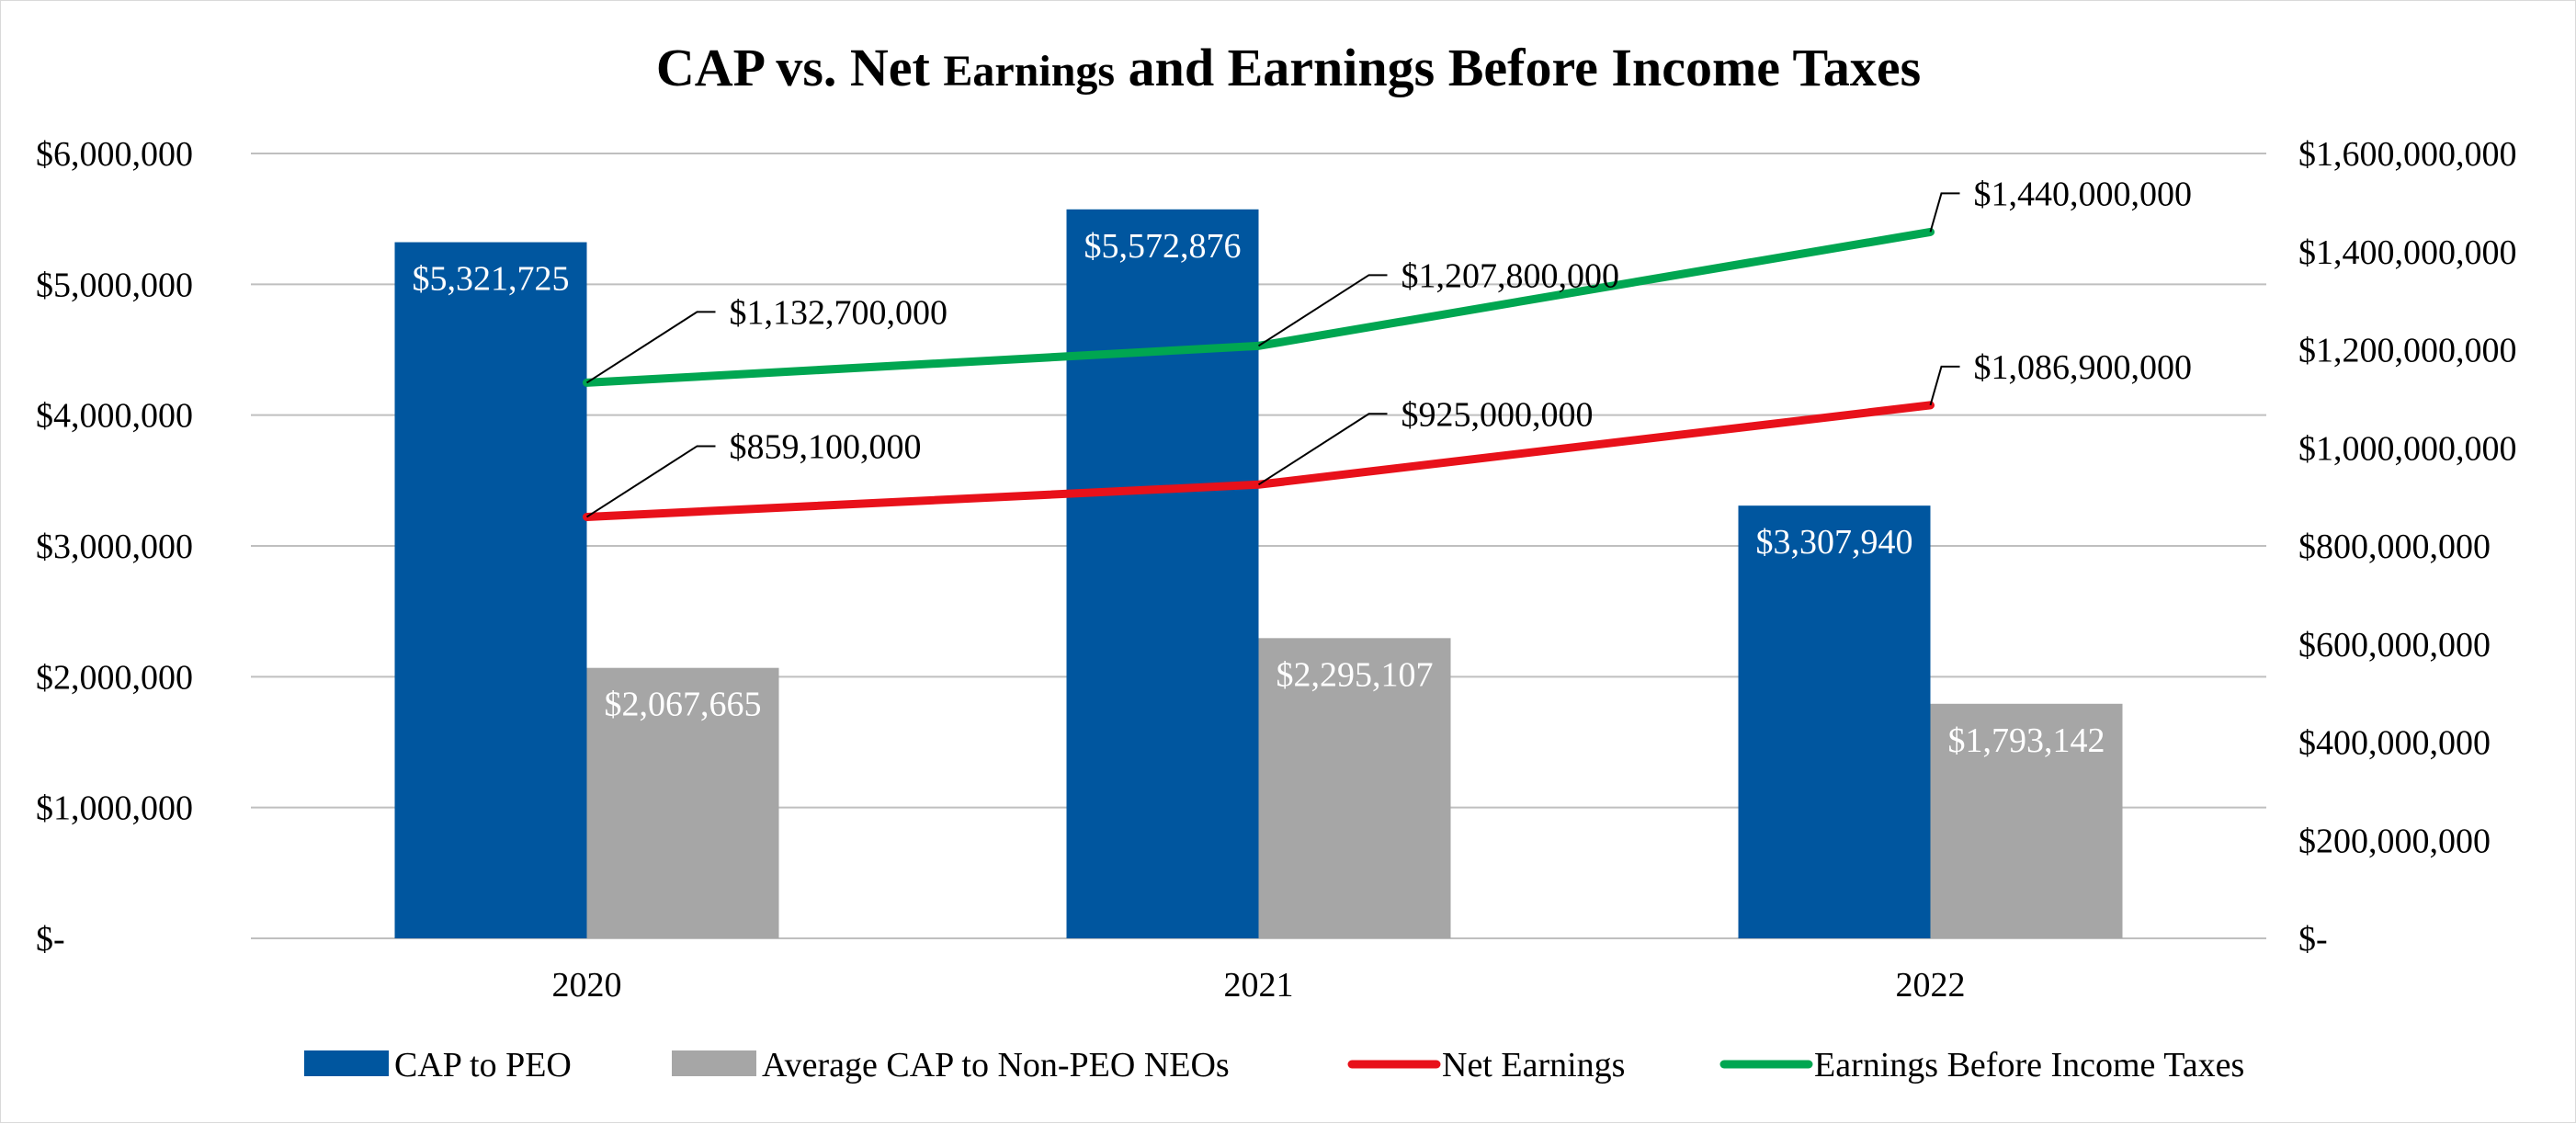  What do you see at coordinates (684, 705) in the screenshot?
I see `bar-data-label: $2,067,665` at bounding box center [684, 705].